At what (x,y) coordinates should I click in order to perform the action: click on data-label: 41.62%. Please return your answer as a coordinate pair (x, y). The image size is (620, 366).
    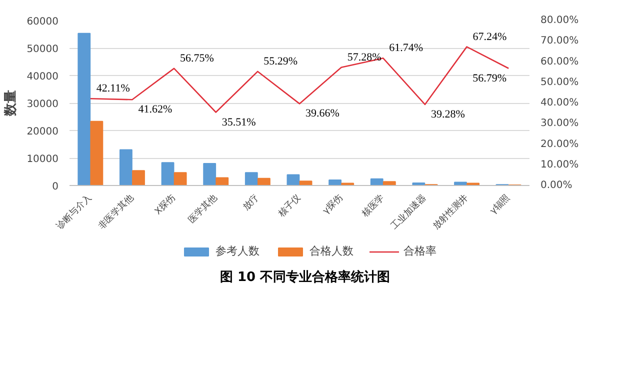
    Looking at the image, I should click on (155, 110).